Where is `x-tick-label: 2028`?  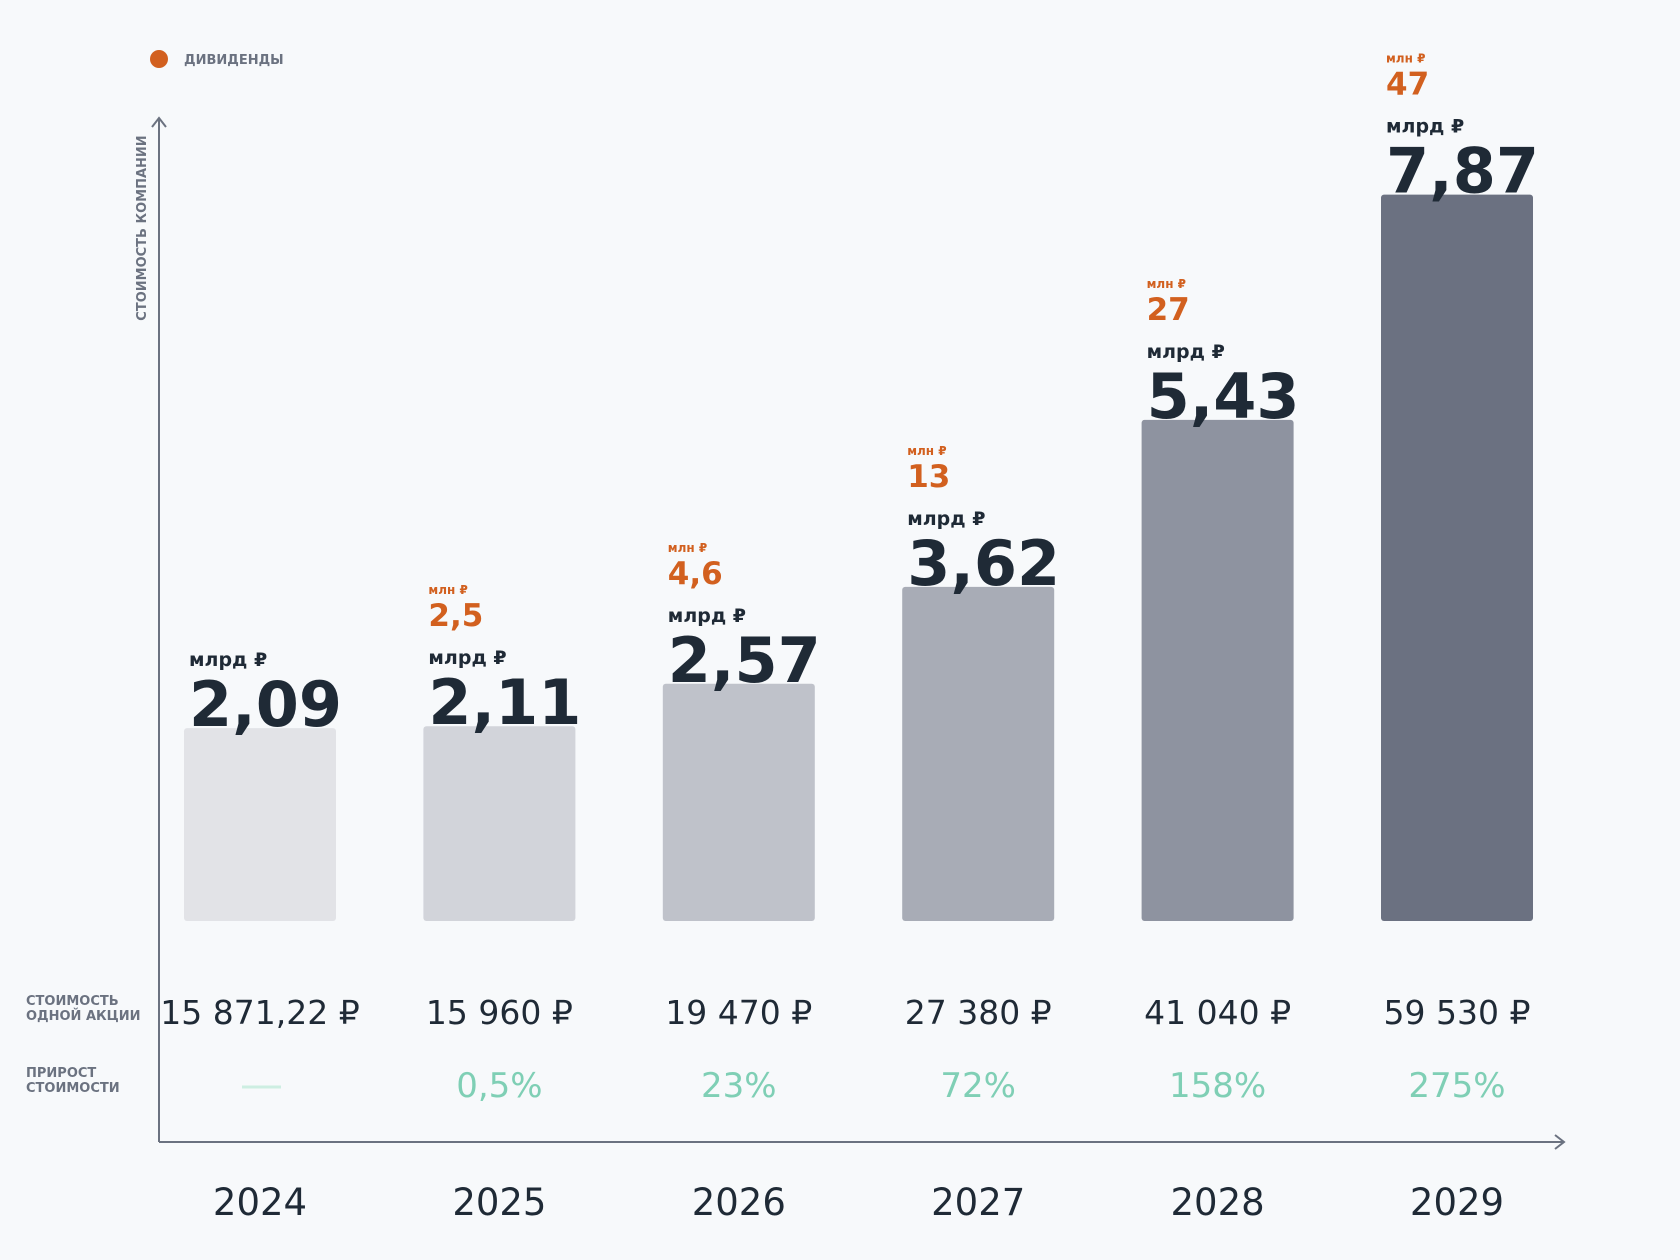 x-tick-label: 2028 is located at coordinates (1218, 1202).